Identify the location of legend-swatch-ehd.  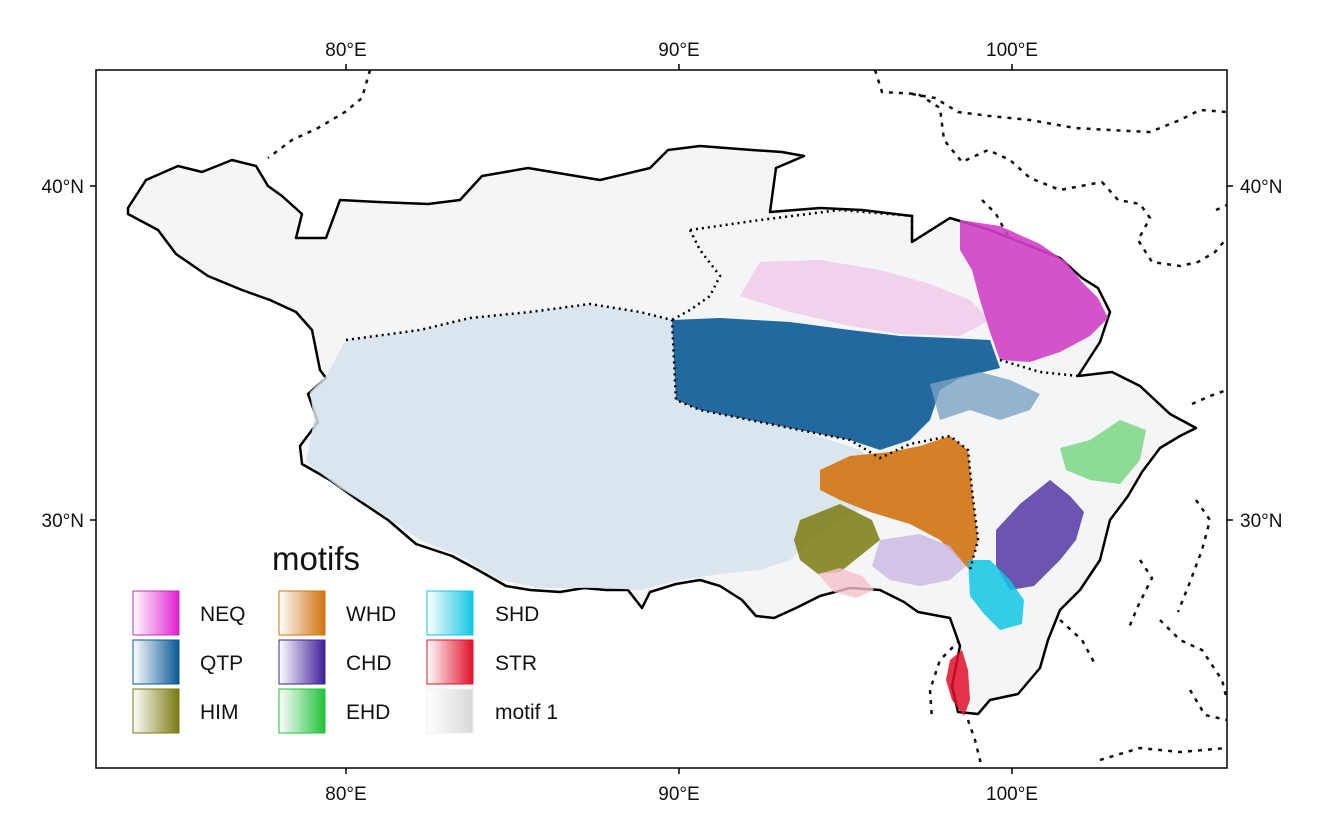
(302, 711).